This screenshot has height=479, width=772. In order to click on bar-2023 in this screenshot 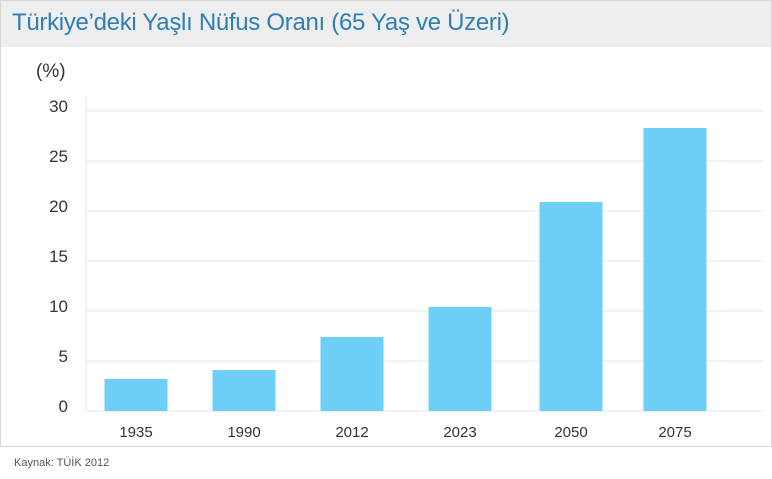, I will do `click(460, 359)`.